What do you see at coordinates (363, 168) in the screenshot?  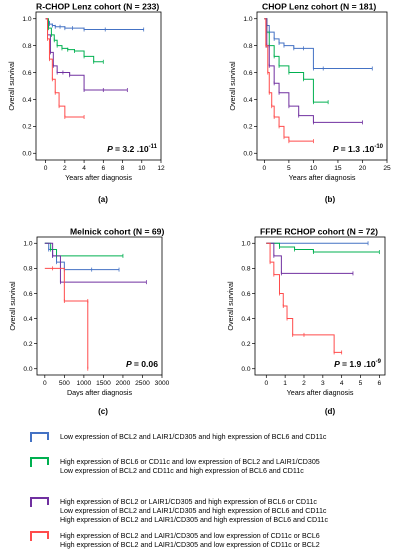 I see `x-tick-label: 20` at bounding box center [363, 168].